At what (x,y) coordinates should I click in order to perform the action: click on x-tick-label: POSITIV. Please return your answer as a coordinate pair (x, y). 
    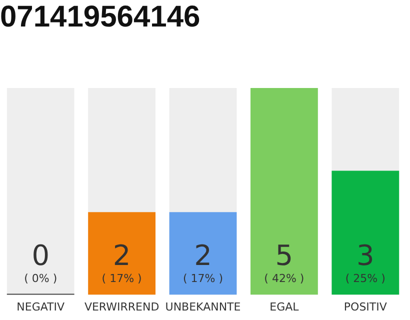
    Looking at the image, I should click on (366, 307).